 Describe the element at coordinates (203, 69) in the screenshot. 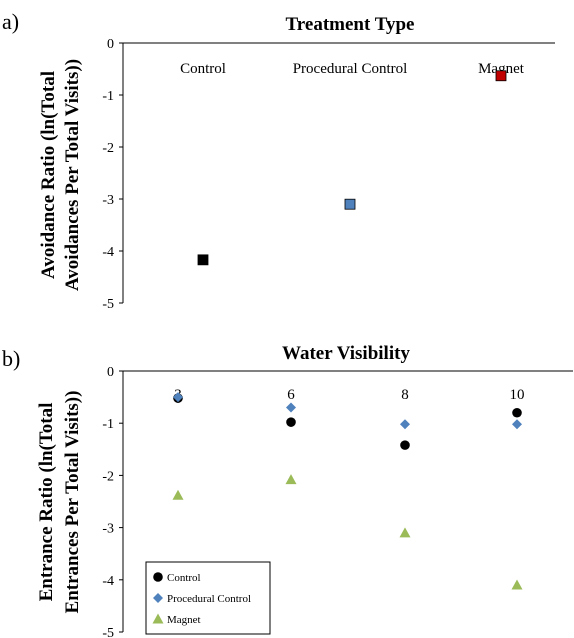

I see `panel-a-category-label: Control` at that location.